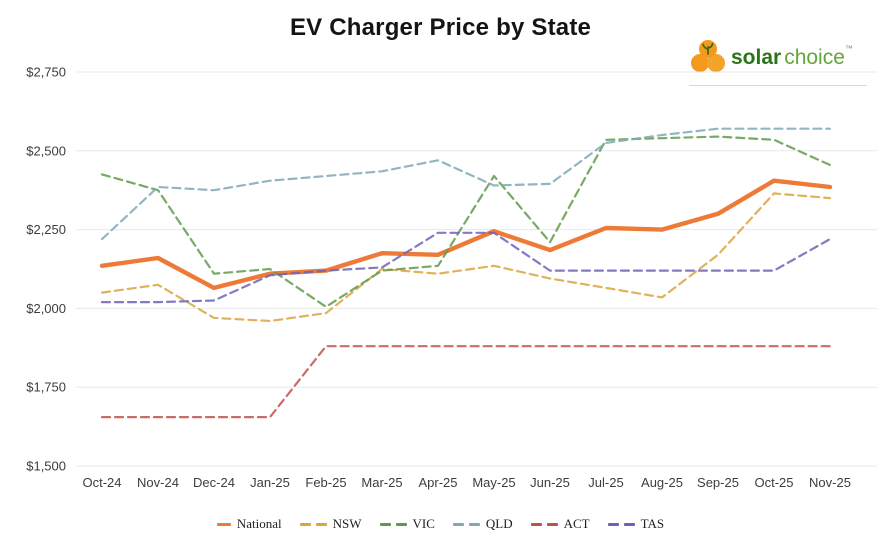  What do you see at coordinates (466, 524) in the screenshot?
I see `legend-swatch-qld` at bounding box center [466, 524].